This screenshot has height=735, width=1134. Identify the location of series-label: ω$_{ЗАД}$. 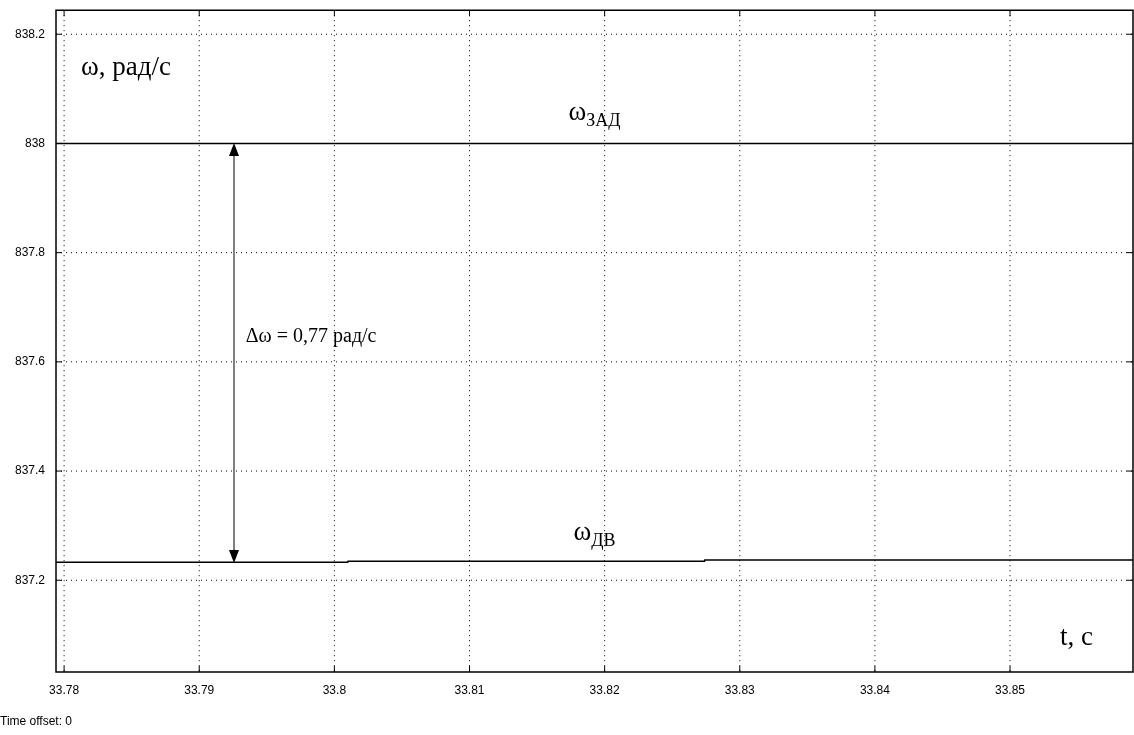
(594, 113).